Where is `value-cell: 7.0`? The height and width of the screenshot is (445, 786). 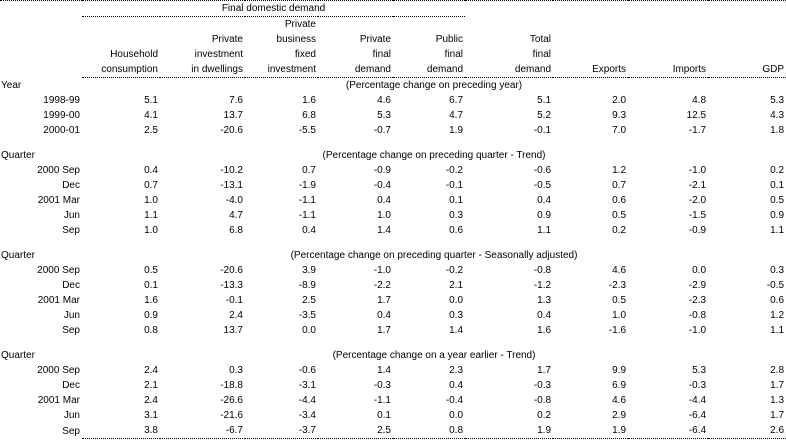
value-cell: 7.0 is located at coordinates (619, 130).